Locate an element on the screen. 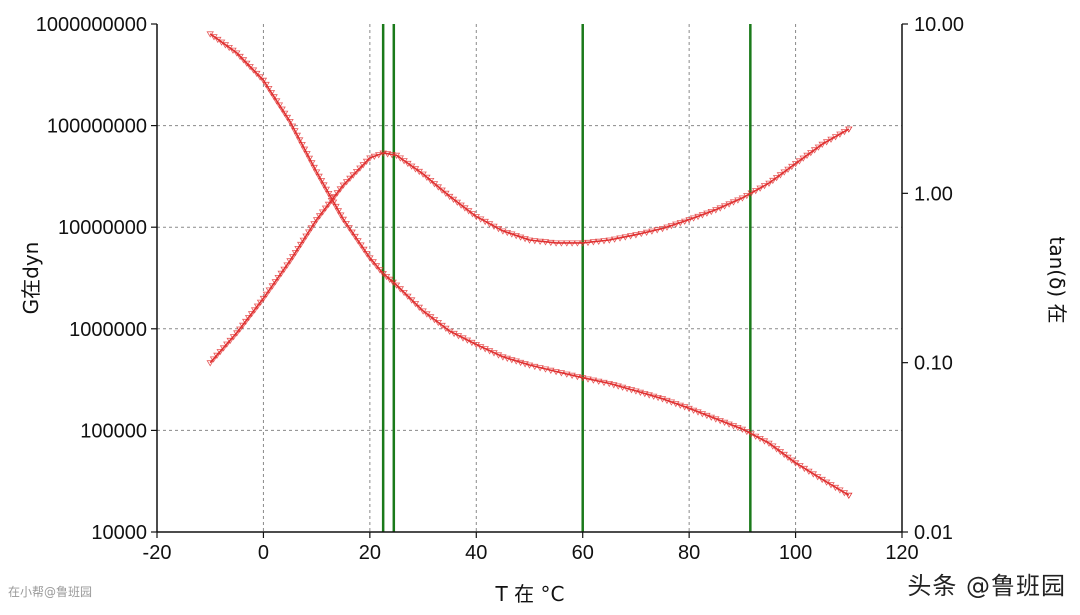 The image size is (1080, 615). x-axis-title: T 在 °C is located at coordinates (530, 594).